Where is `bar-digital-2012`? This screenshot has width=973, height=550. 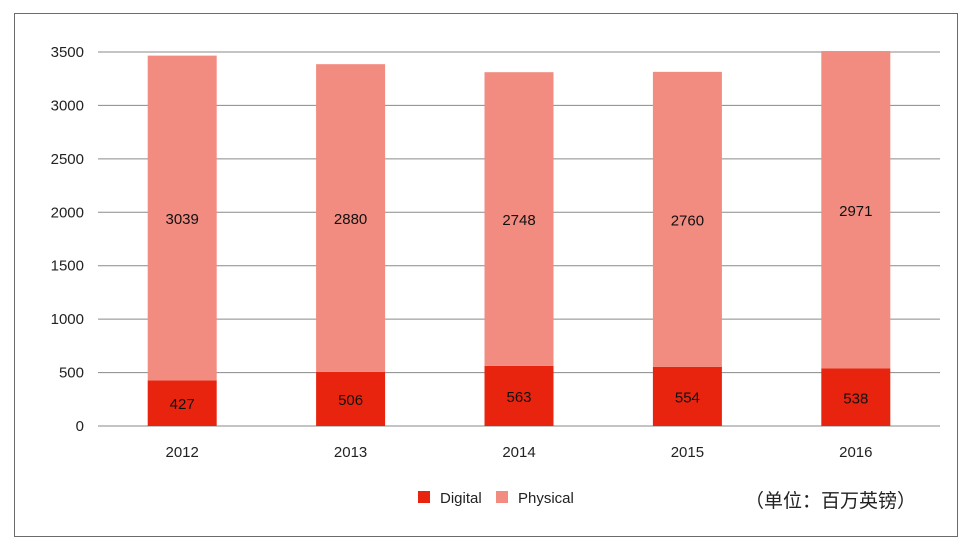 bar-digital-2012 is located at coordinates (182, 403).